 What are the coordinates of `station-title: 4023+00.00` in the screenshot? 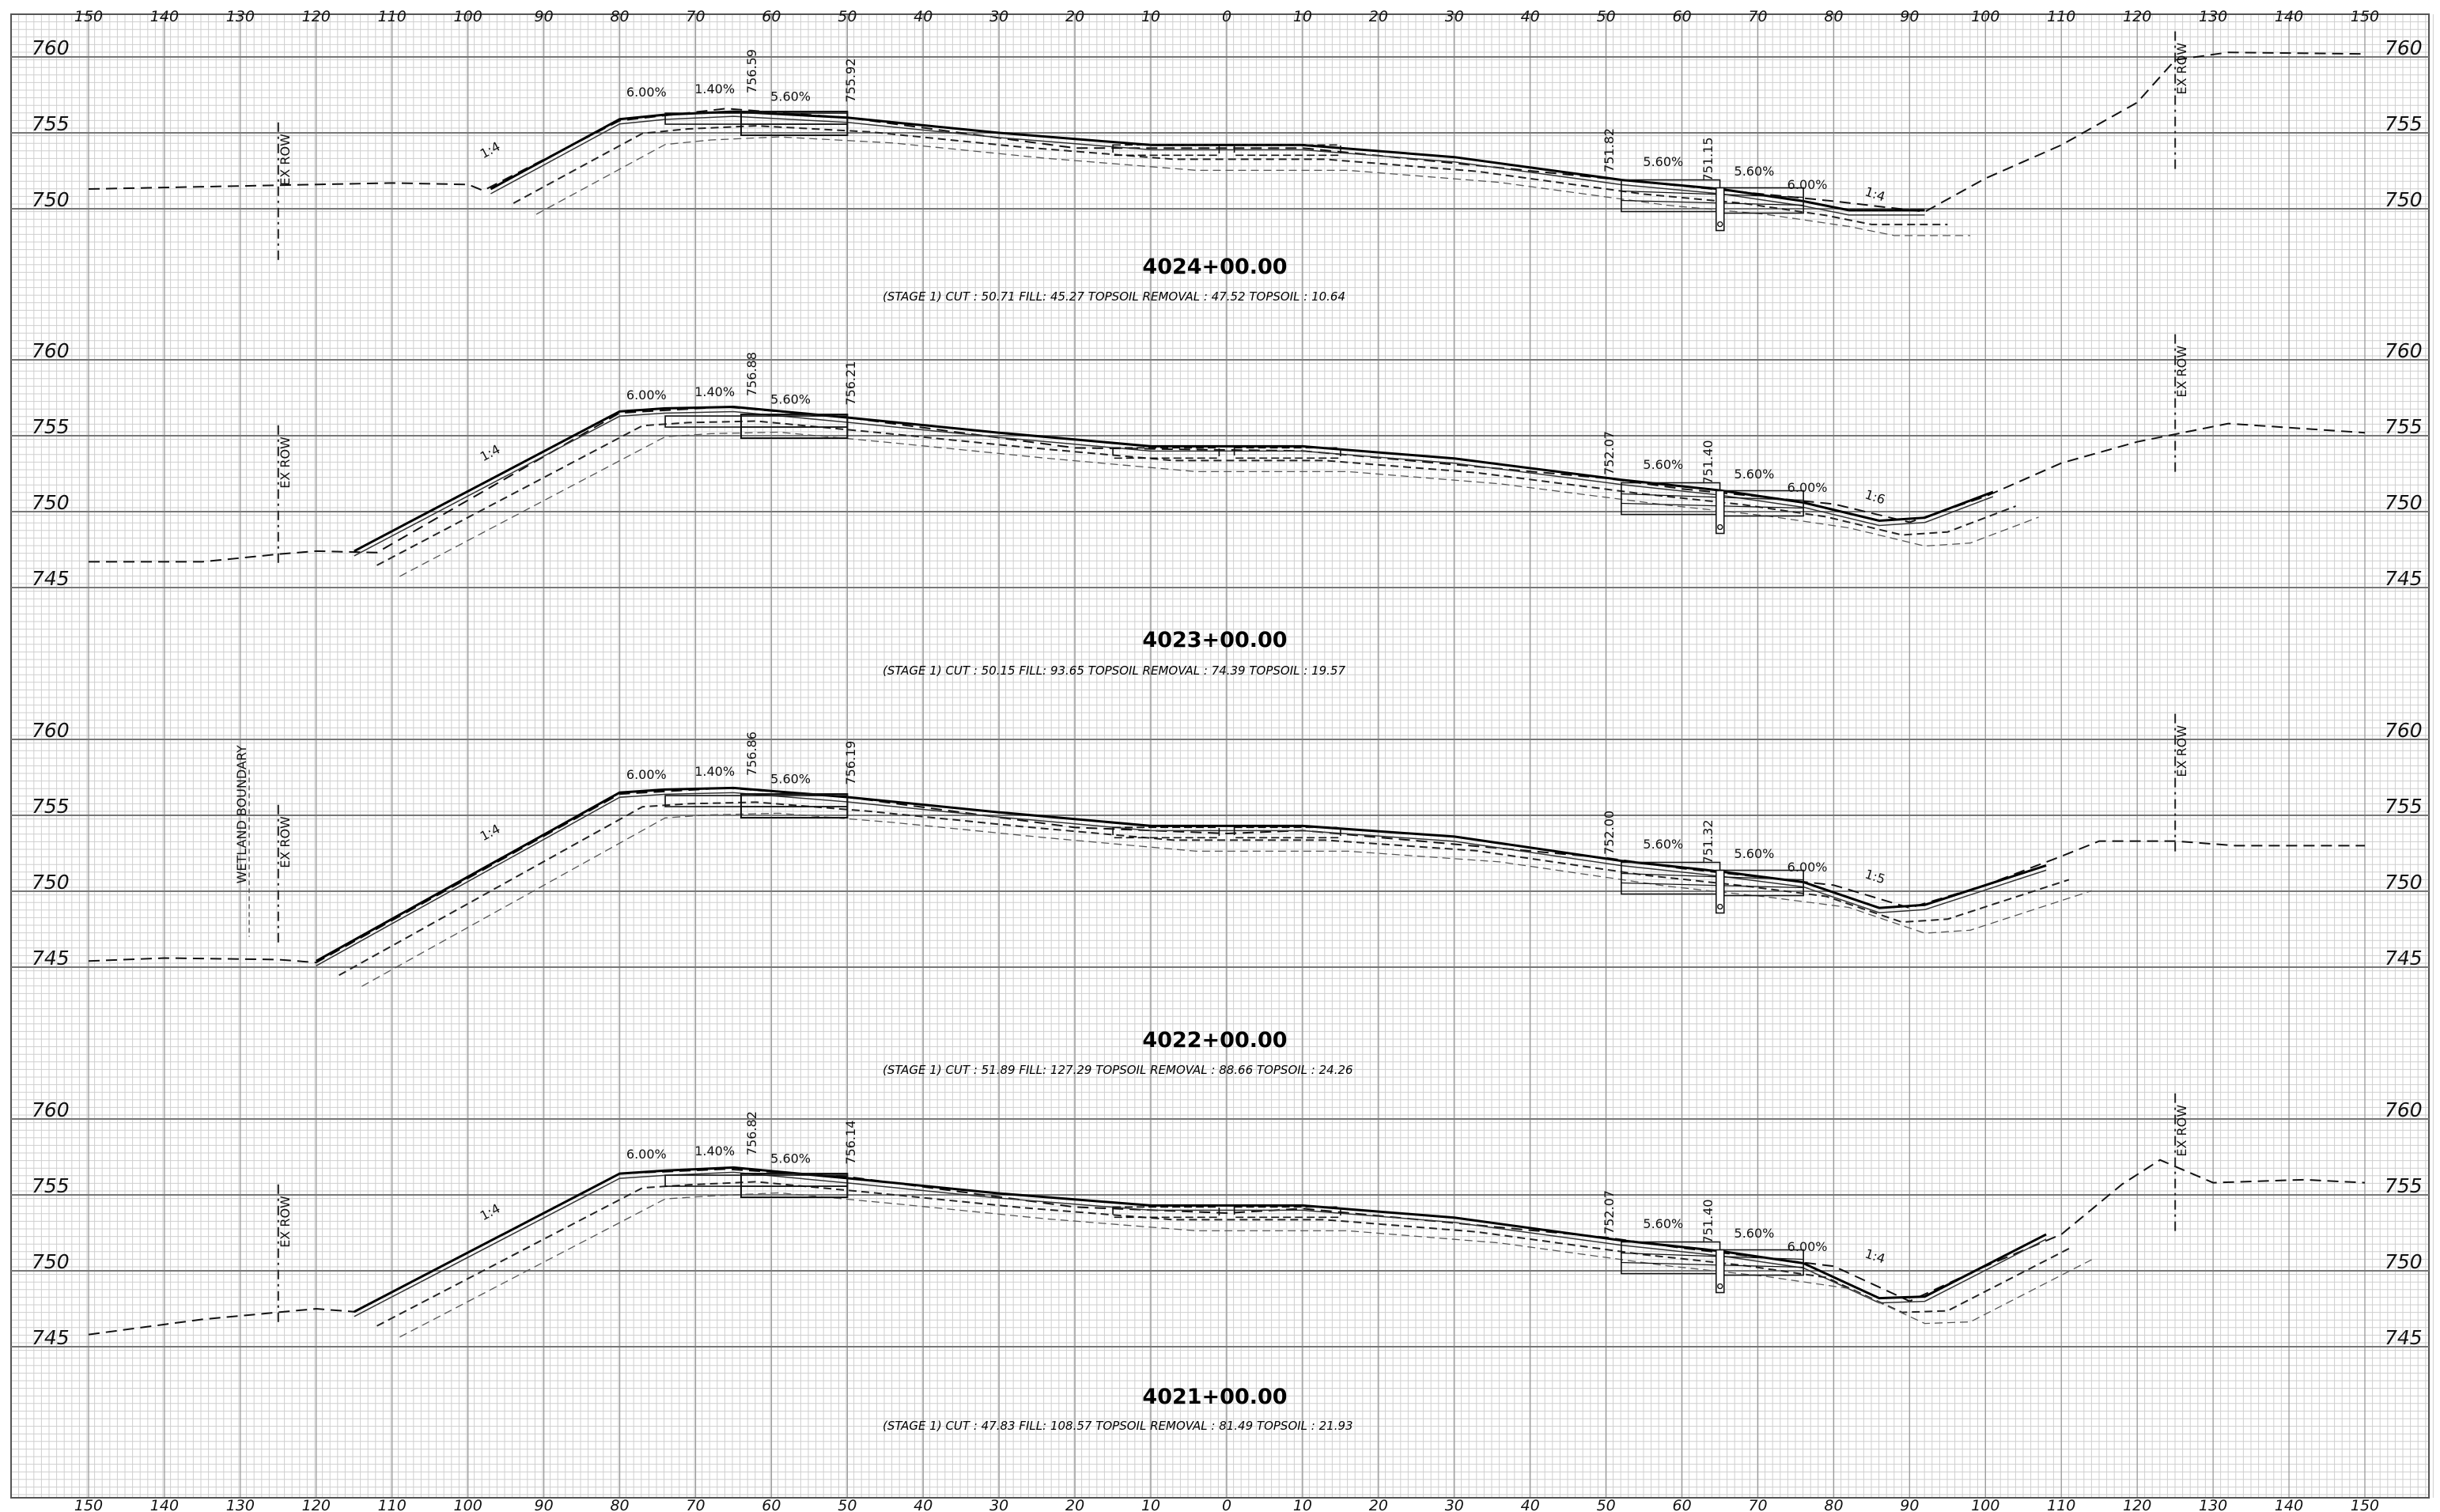 It's located at (1214, 640).